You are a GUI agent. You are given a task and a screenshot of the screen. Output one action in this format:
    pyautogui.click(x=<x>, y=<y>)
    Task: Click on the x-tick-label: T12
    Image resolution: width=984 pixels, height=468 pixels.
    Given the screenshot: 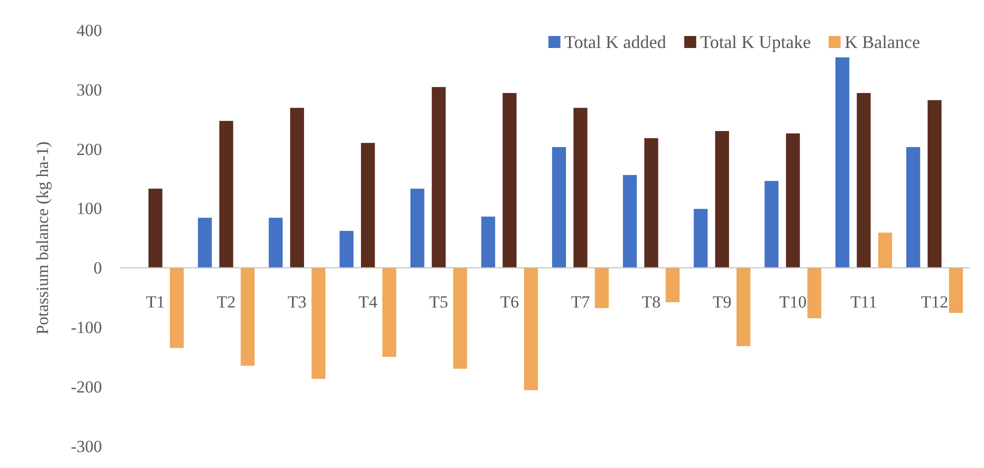 What is the action you would take?
    pyautogui.click(x=934, y=302)
    